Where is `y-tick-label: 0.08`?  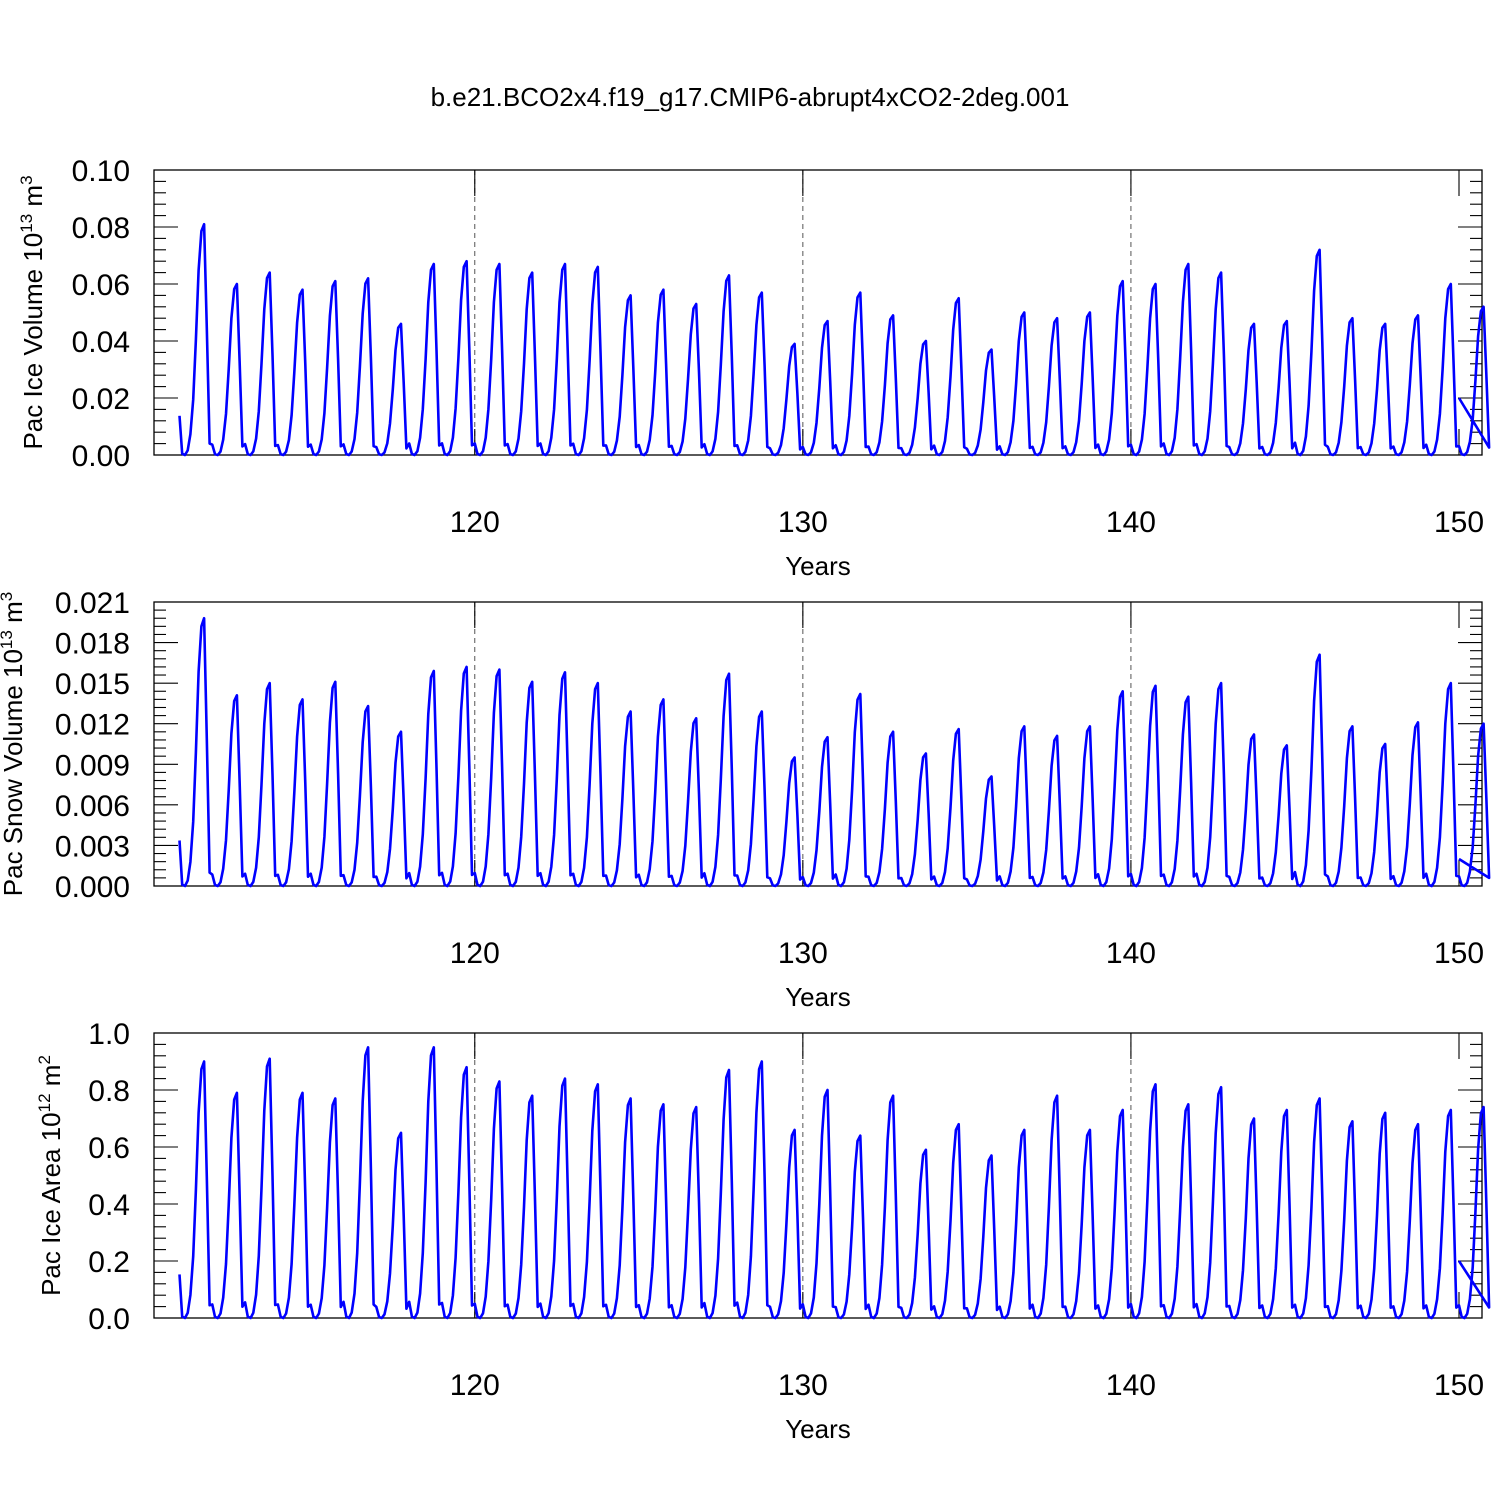 y-tick-label: 0.08 is located at coordinates (101, 228).